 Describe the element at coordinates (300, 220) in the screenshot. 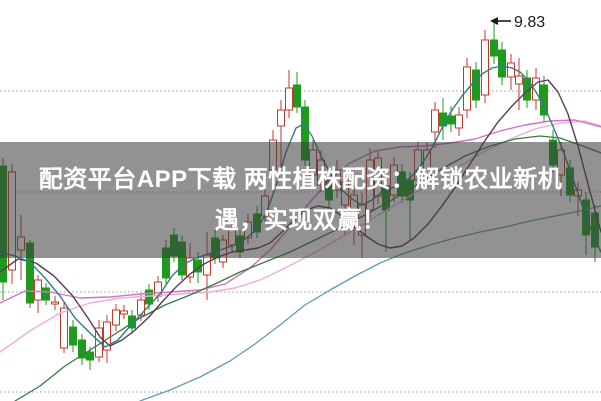

I see `headline-line-2: 遇，实现双赢！` at that location.